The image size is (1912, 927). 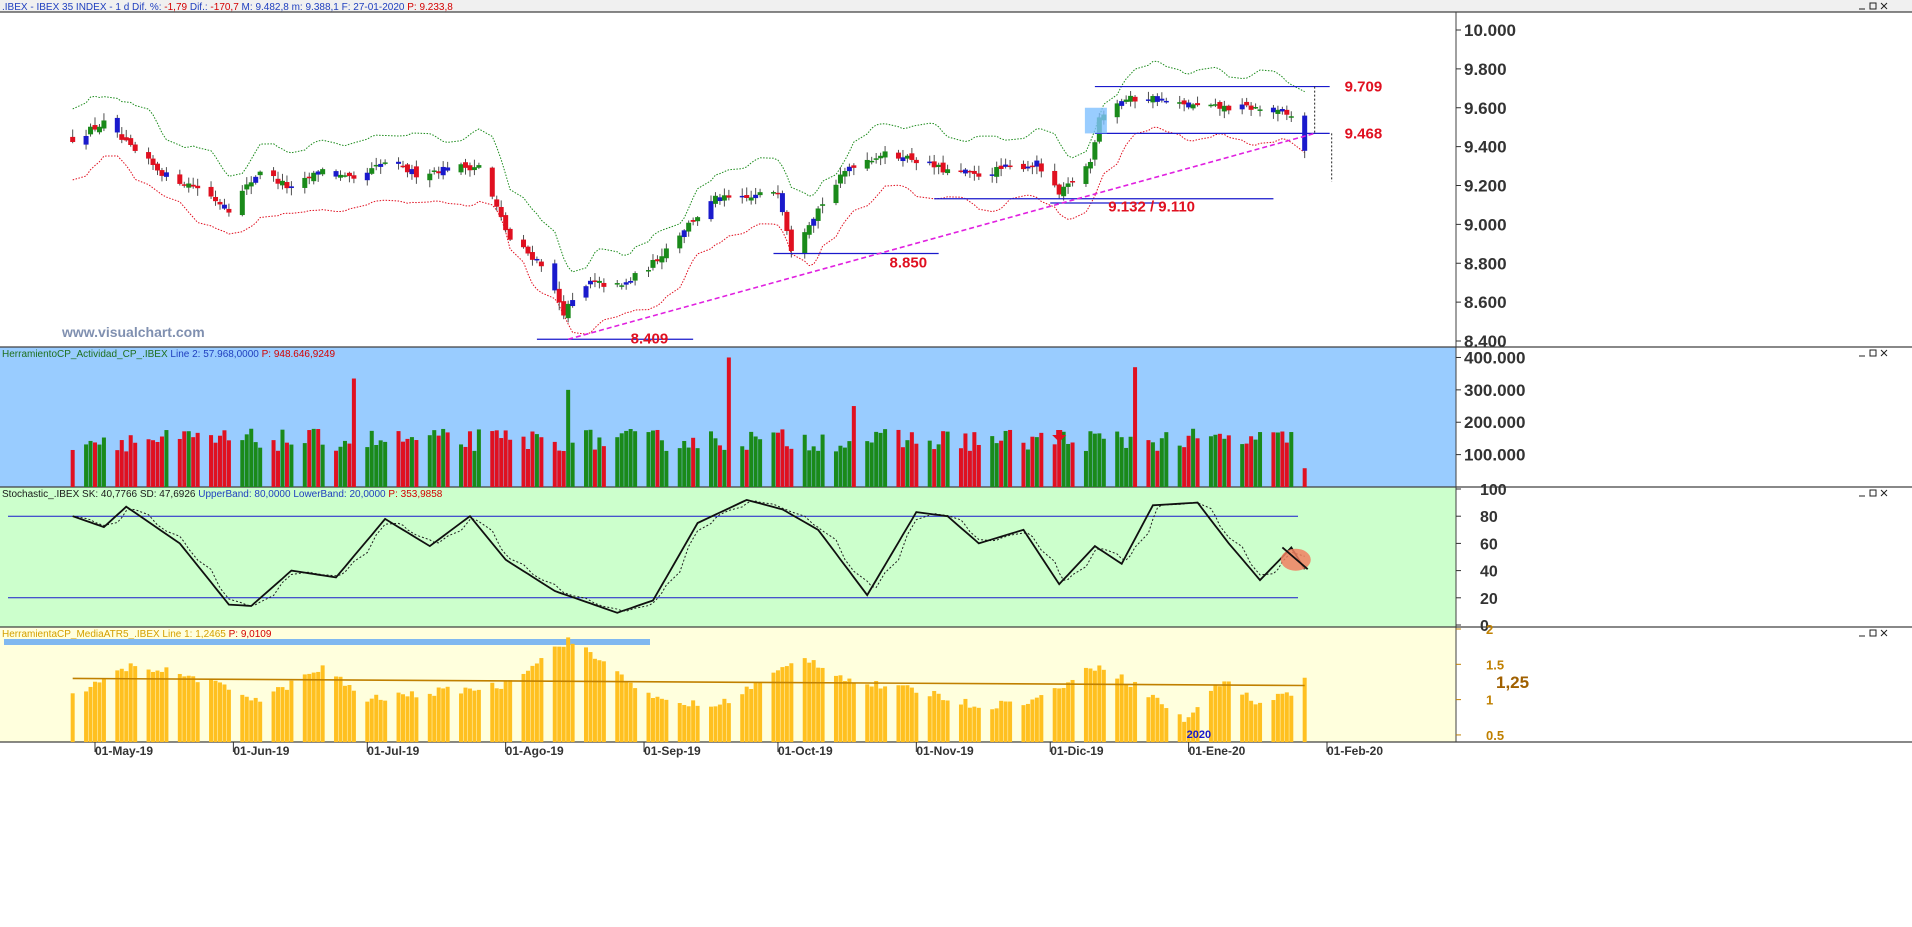 I want to click on volume-window-controls, so click(x=1873, y=353).